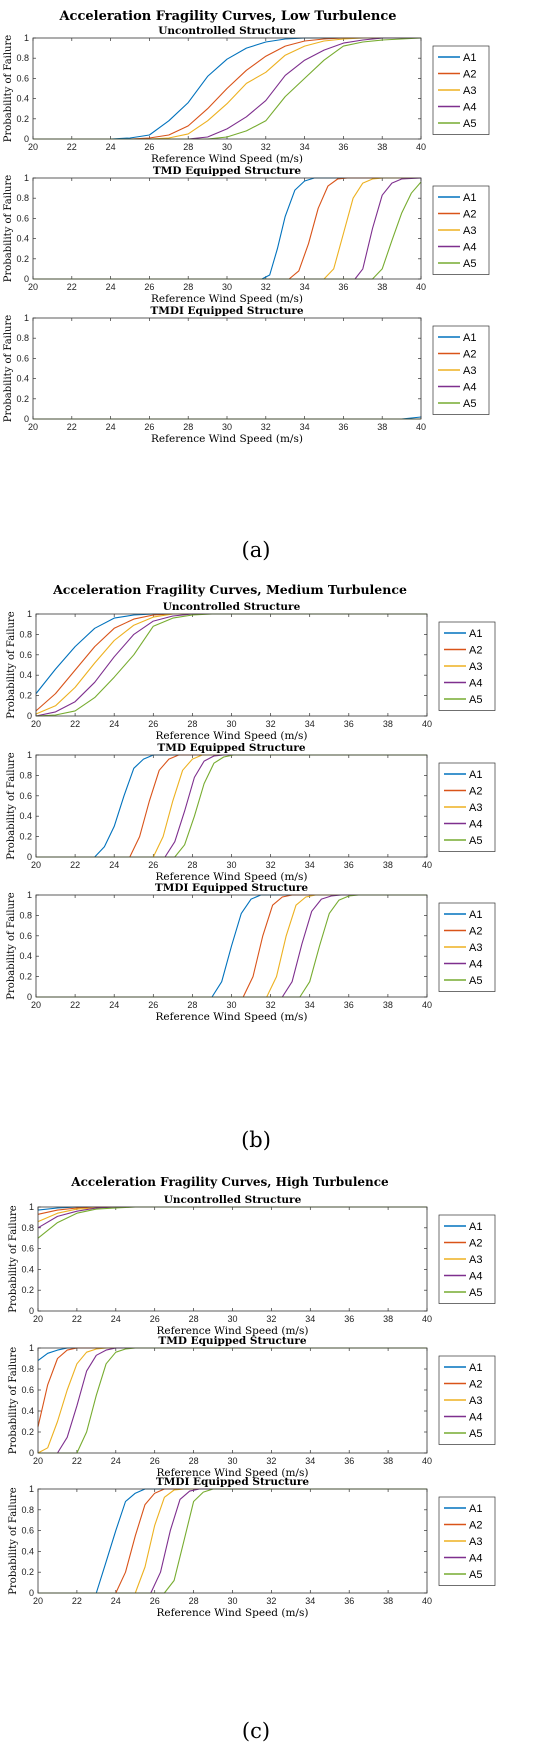 The image size is (550, 1746). Describe the element at coordinates (233, 1200) in the screenshot. I see `subplot-title: Uncontrolled Structure` at that location.